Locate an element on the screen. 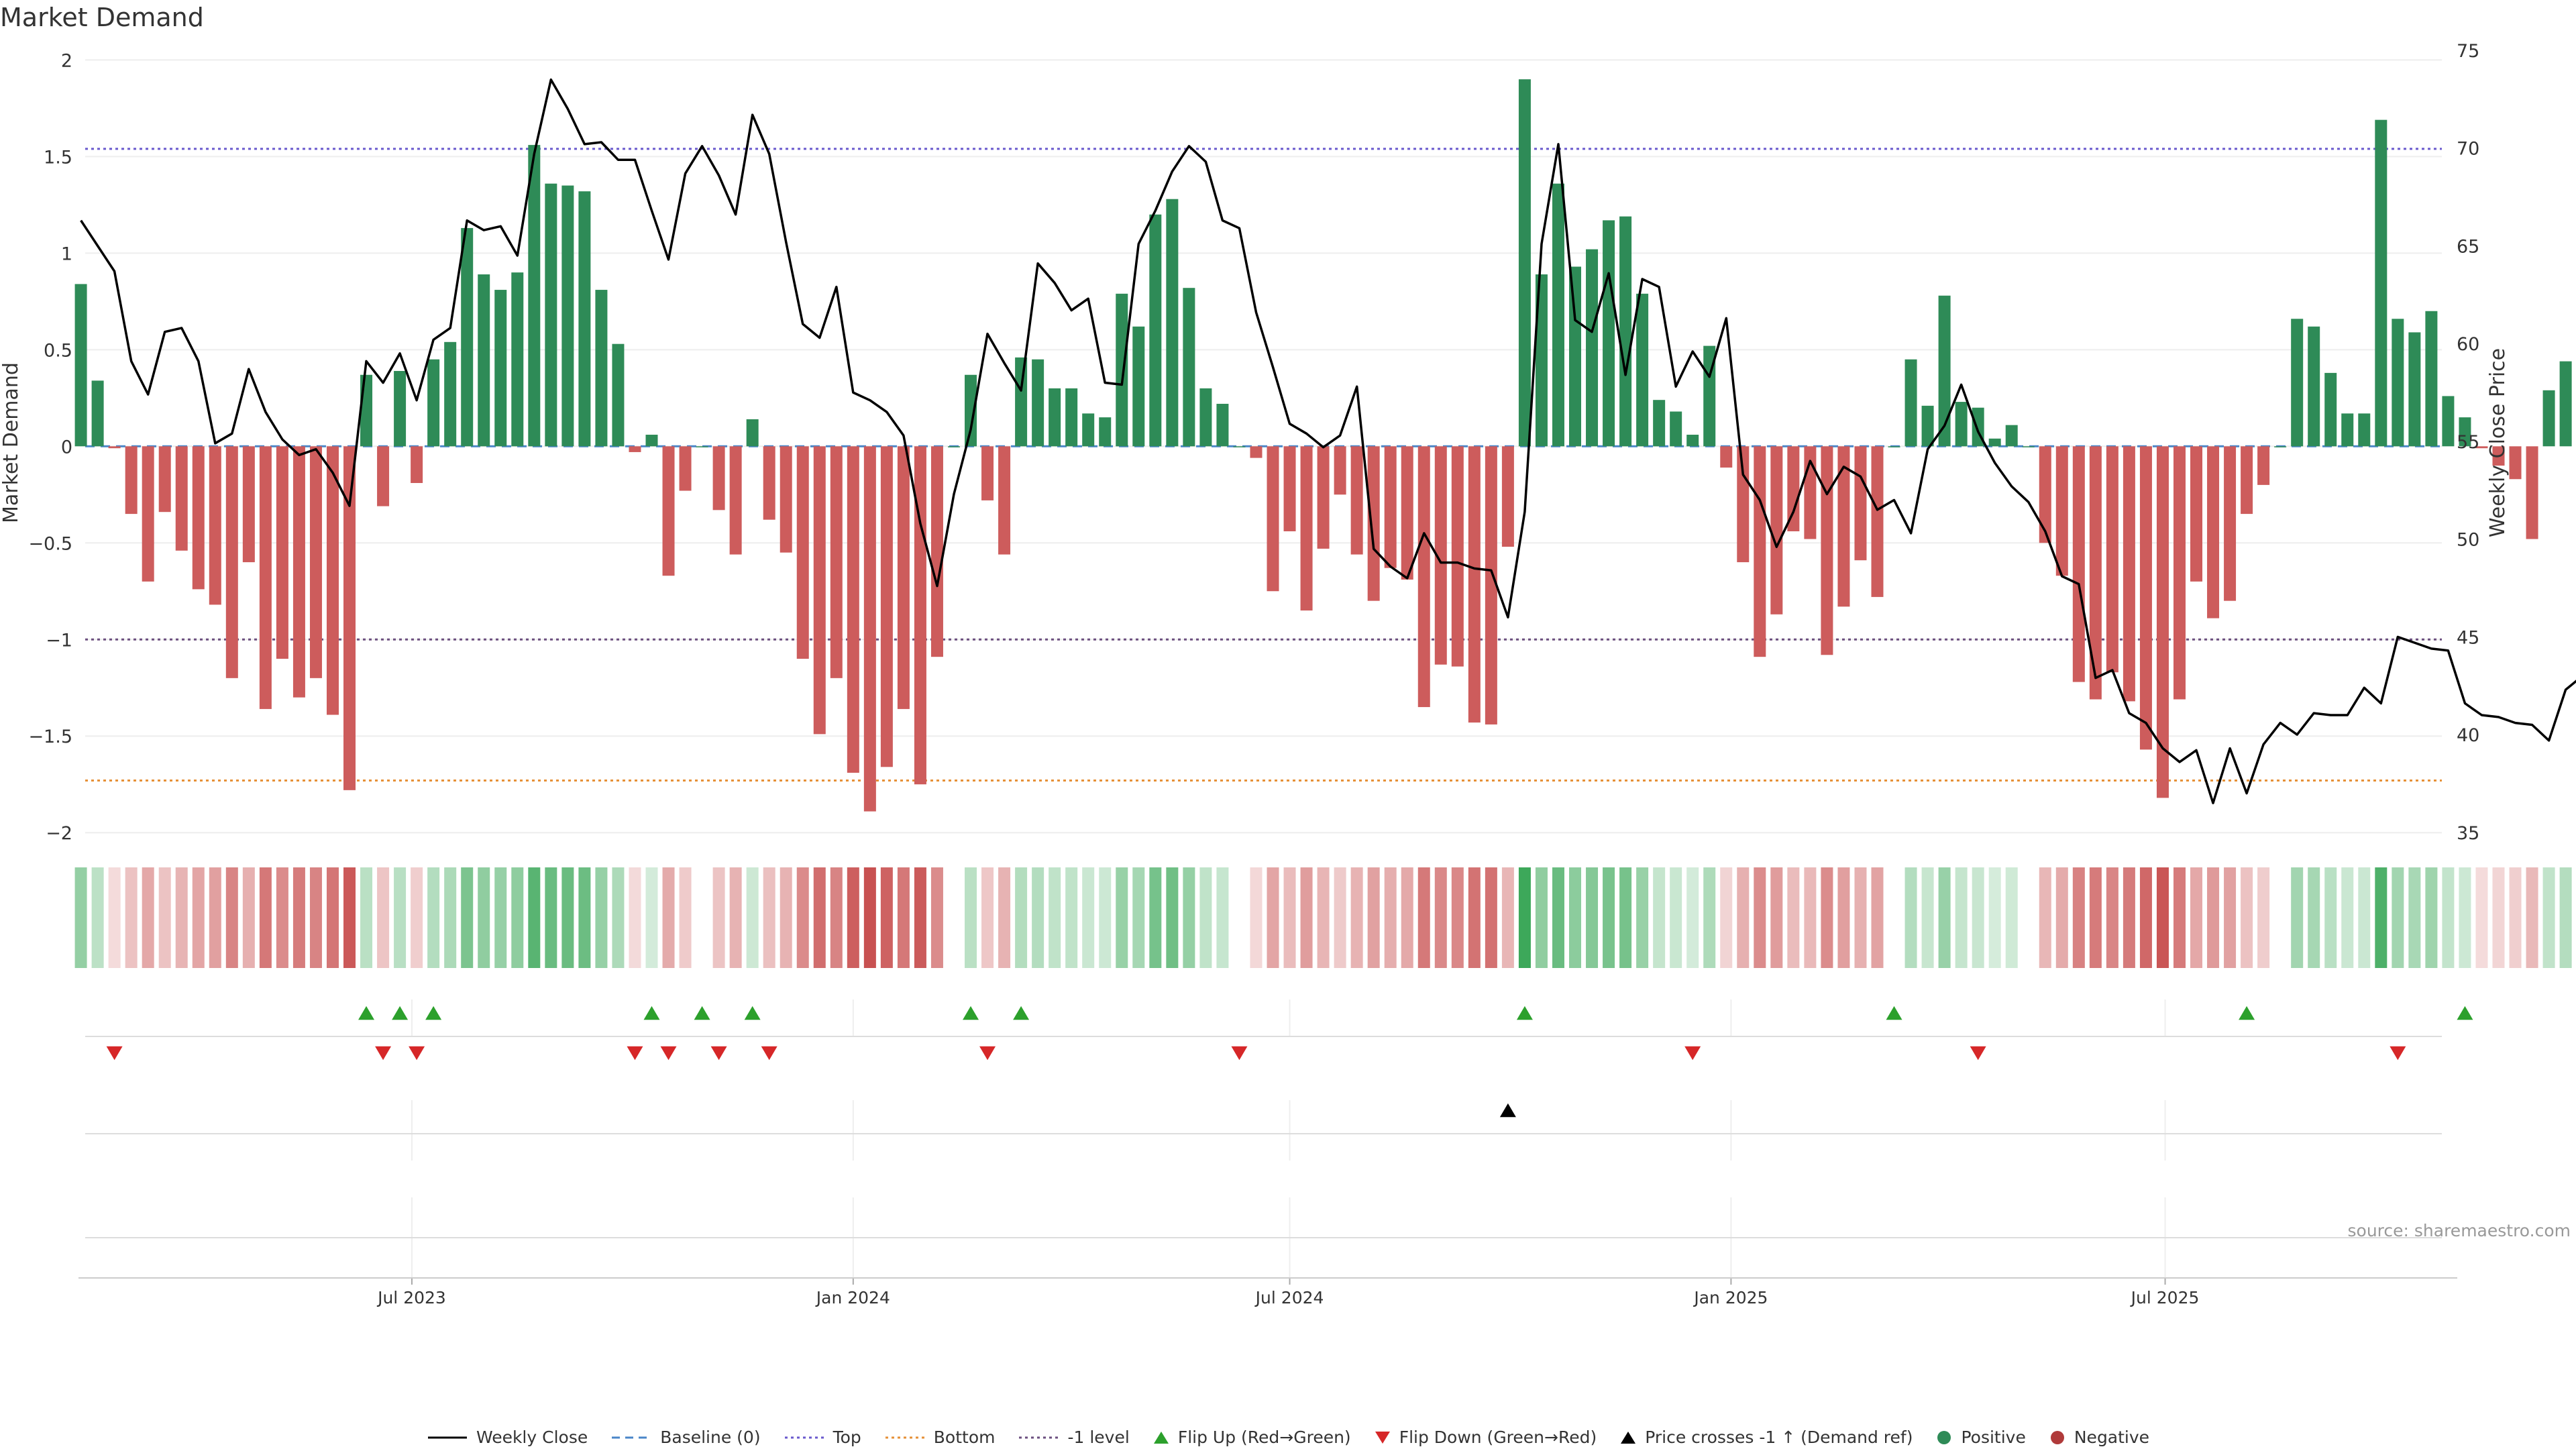 The image size is (2576, 1449). y2-axis-title: Weekly Close Price is located at coordinates (2498, 442).